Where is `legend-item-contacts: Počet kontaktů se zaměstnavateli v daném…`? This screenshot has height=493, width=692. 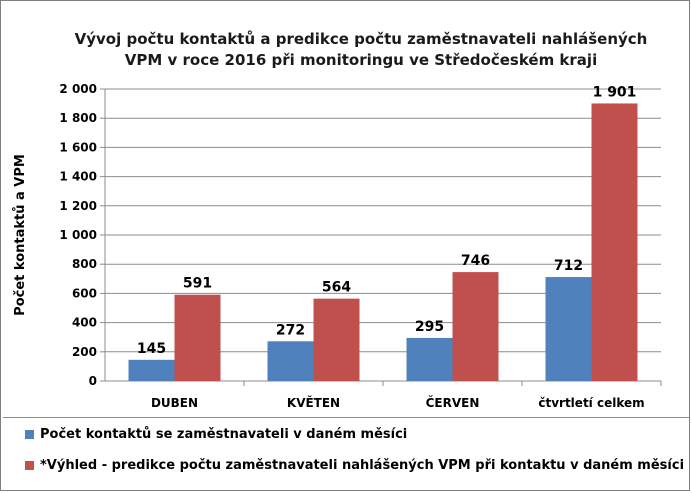 legend-item-contacts: Počet kontaktů se zaměstnavateli v daném… is located at coordinates (216, 434).